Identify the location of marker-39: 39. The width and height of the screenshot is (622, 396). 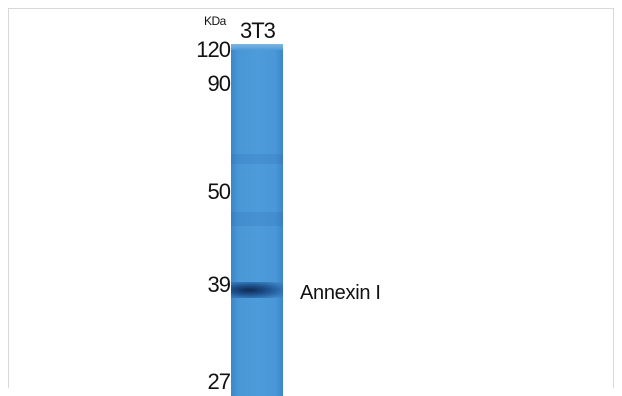
(219, 284).